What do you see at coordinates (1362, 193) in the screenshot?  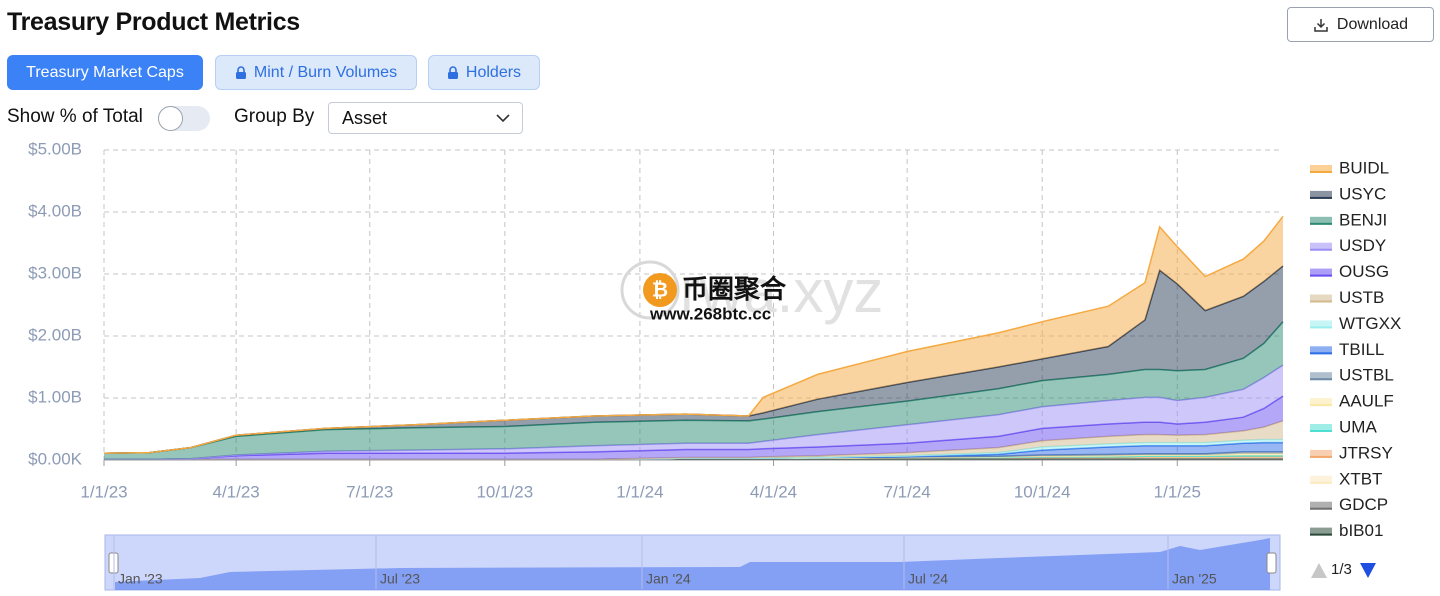 I see `legend-label: USYC` at bounding box center [1362, 193].